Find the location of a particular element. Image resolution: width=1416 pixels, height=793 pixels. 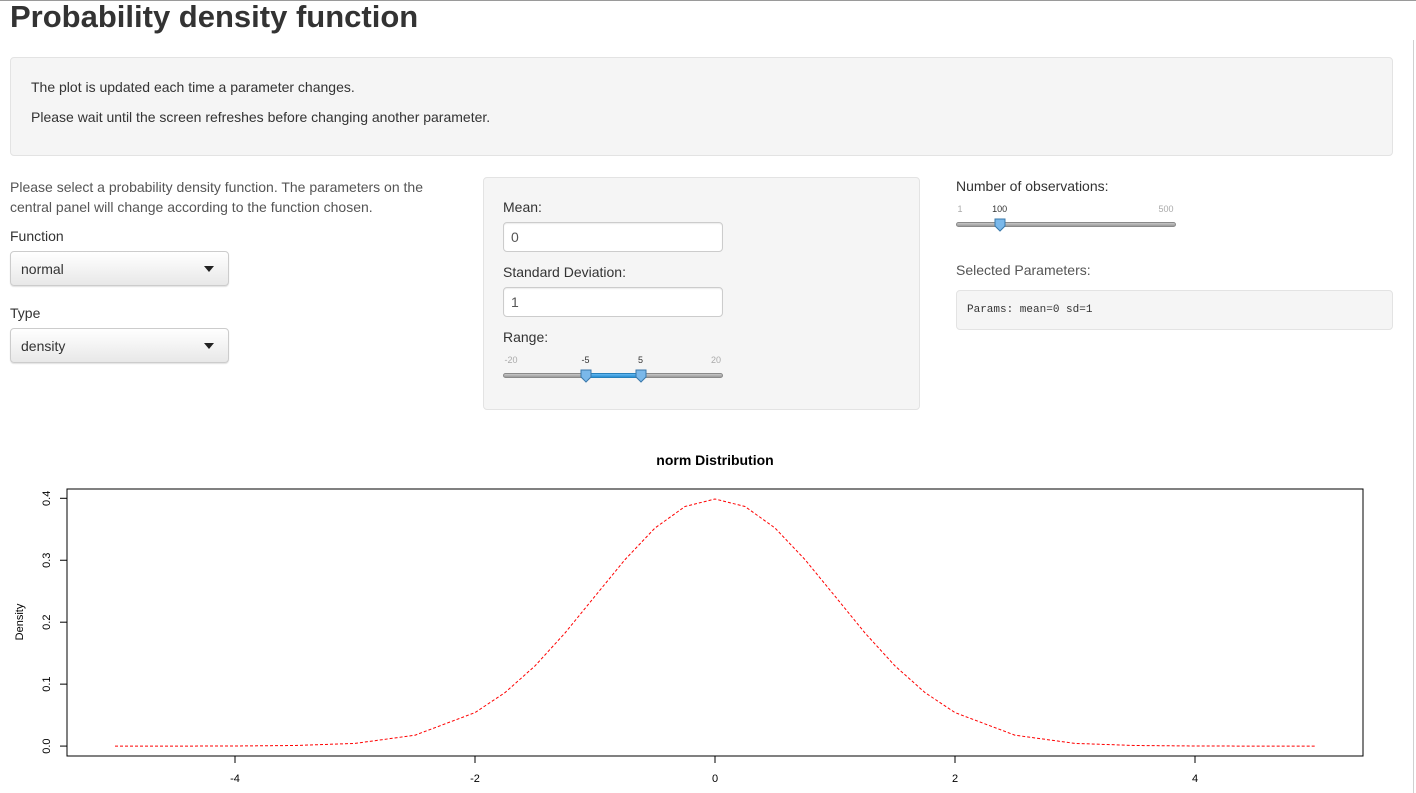

params-text: Params: mean=0 sd=1 is located at coordinates (1030, 310).